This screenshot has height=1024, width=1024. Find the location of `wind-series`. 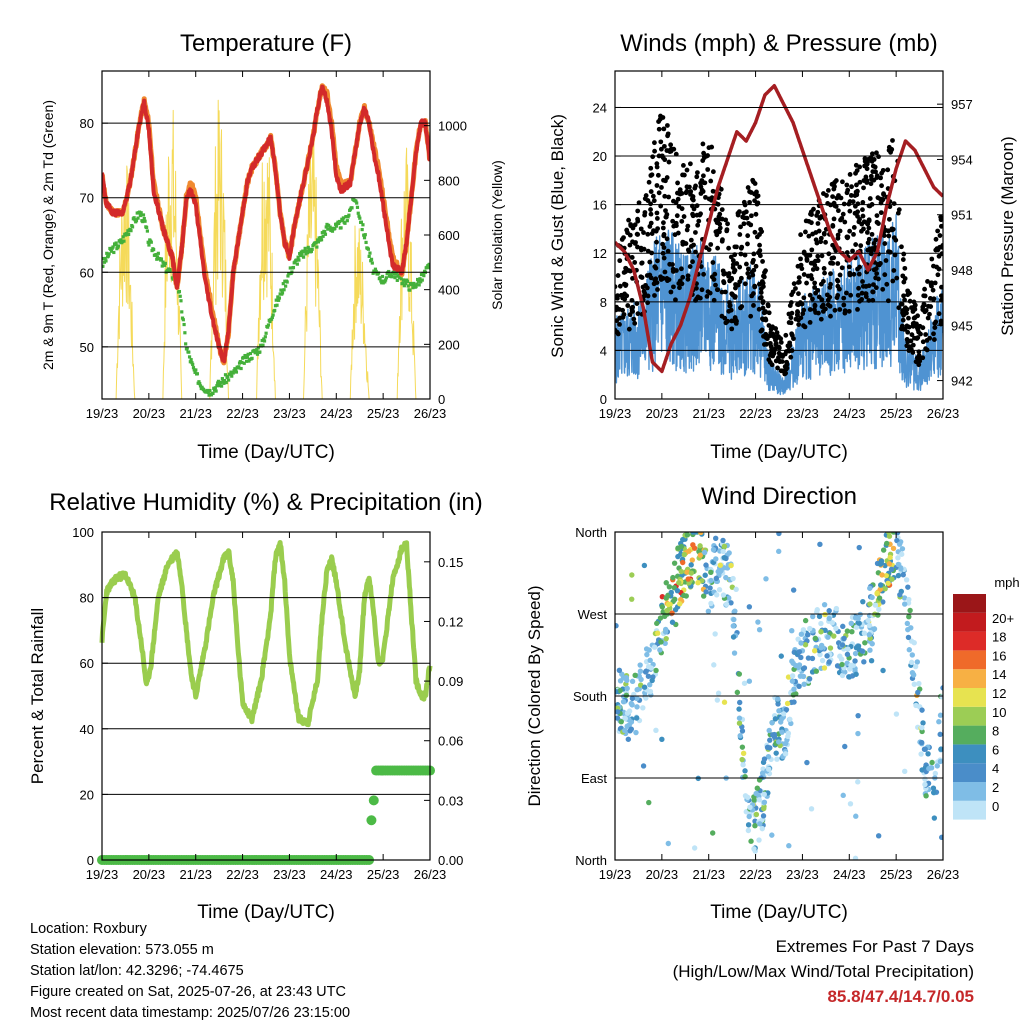

wind-series is located at coordinates (779, 304).